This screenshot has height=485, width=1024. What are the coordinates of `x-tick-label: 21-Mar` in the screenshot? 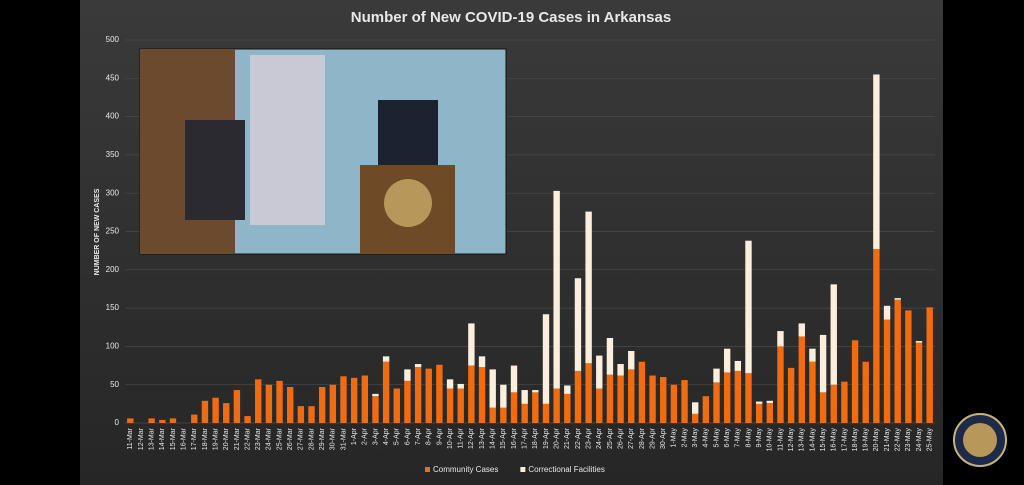 It's located at (237, 438).